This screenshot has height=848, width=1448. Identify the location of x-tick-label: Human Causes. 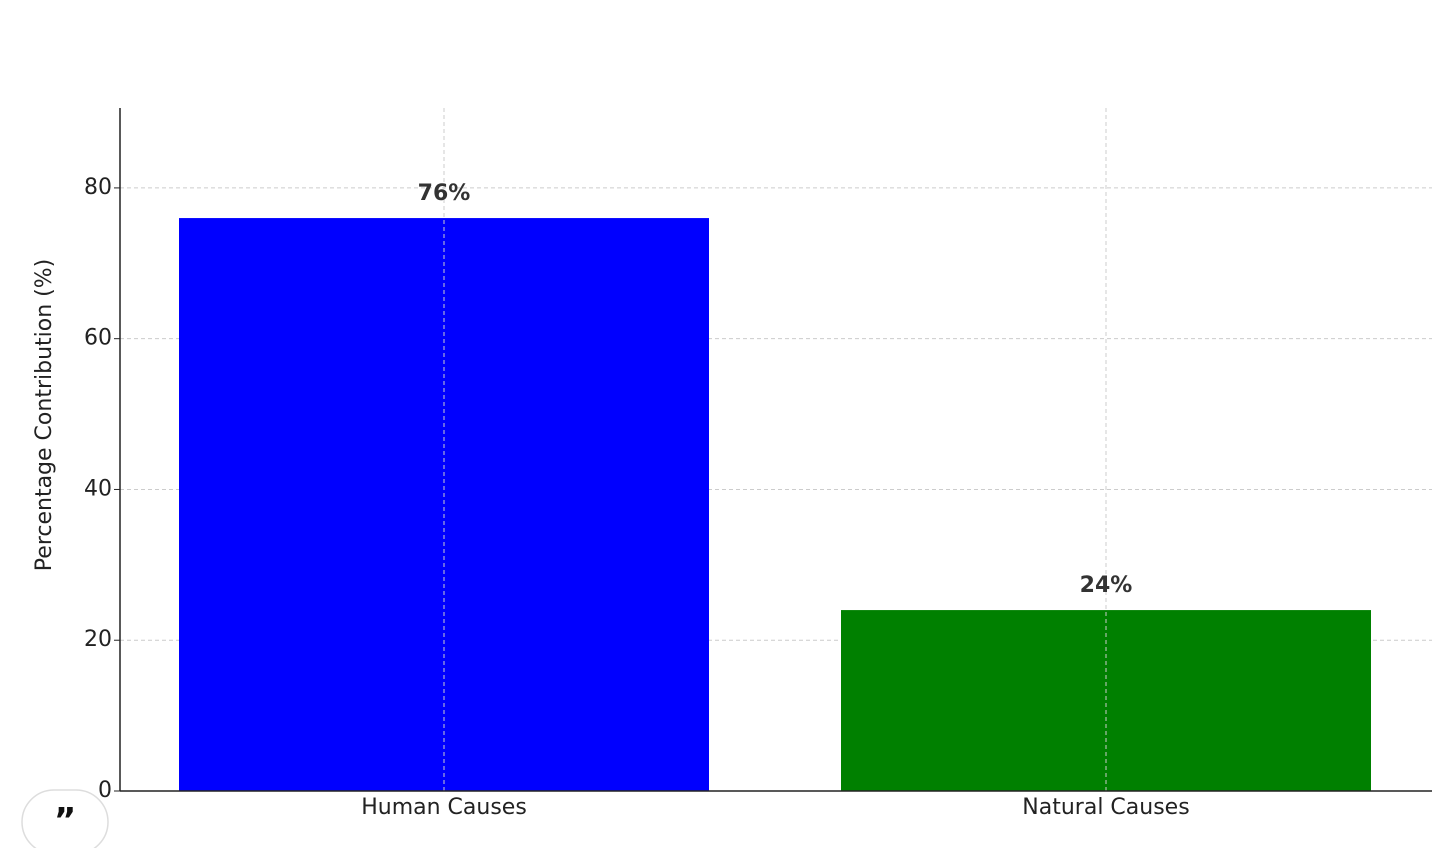
(444, 807).